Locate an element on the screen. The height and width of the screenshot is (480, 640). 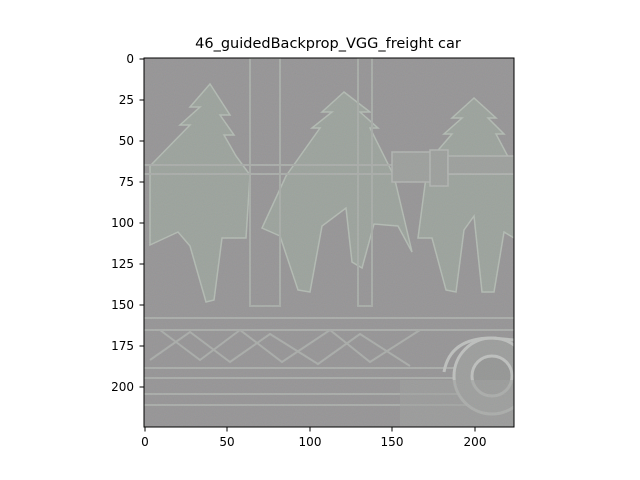
x-tick-label: 100 is located at coordinates (310, 442).